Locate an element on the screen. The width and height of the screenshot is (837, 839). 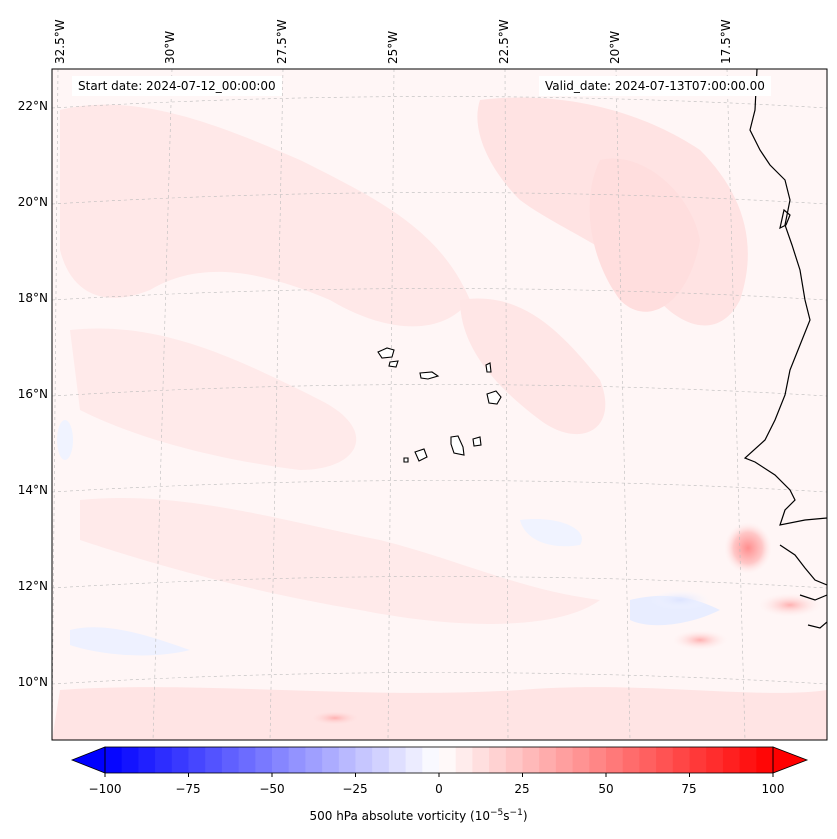
colorbar-tick-label: 100 is located at coordinates (773, 789).